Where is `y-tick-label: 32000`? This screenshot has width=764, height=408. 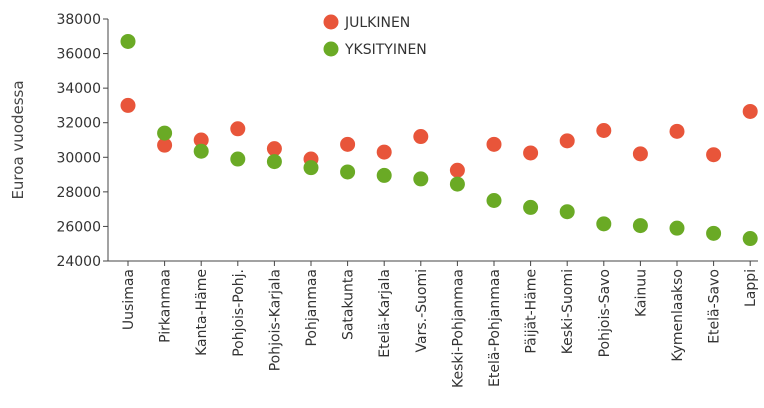 y-tick-label: 32000 is located at coordinates (78, 124).